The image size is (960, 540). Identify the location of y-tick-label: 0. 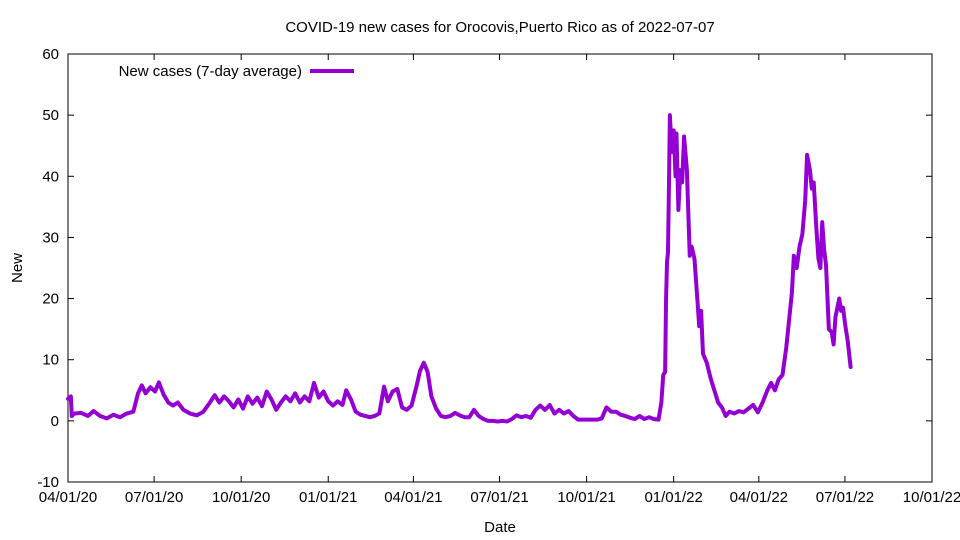
(55, 421).